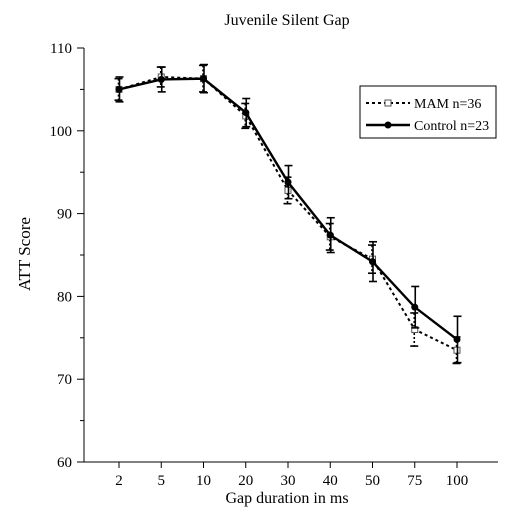  What do you see at coordinates (64, 215) in the screenshot?
I see `y-tick-label: 90` at bounding box center [64, 215].